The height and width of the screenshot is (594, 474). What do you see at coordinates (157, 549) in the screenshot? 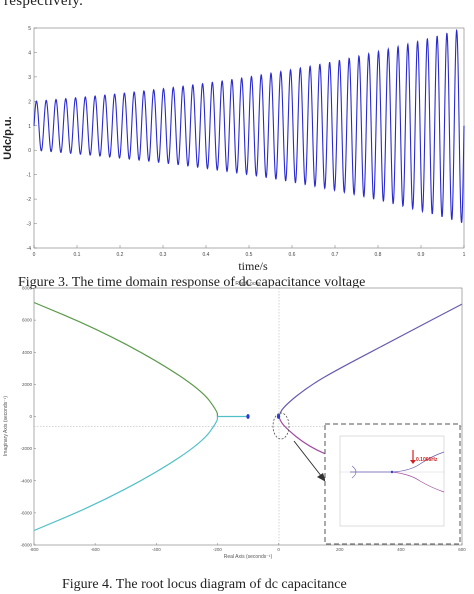
I see `x-tick-label: -400` at bounding box center [157, 549].